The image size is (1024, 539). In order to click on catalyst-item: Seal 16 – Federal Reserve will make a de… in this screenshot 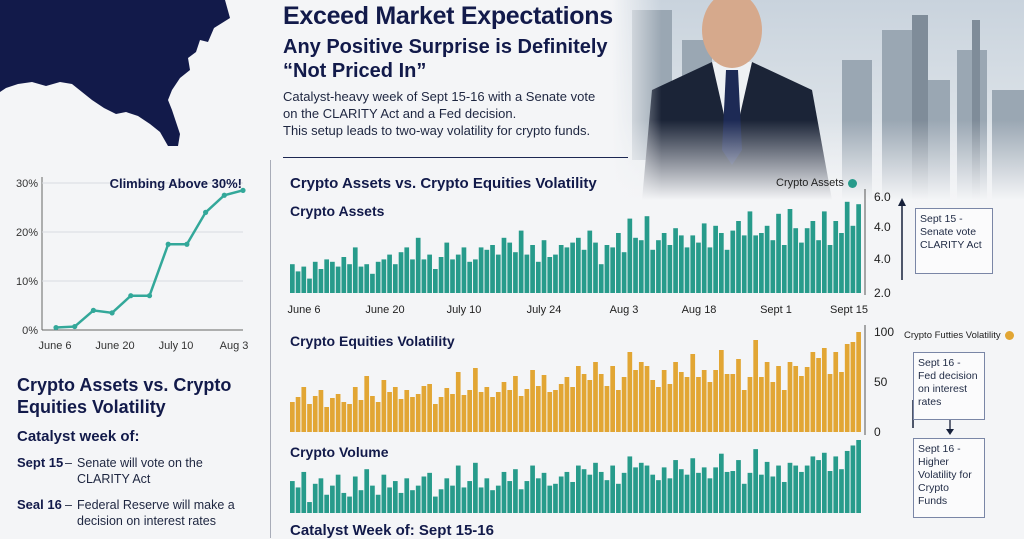, I will do `click(132, 514)`.